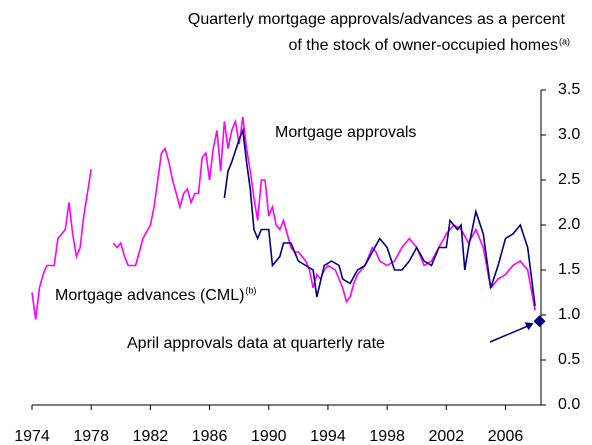 The image size is (592, 445). What do you see at coordinates (529, 326) in the screenshot?
I see `arrow-head` at bounding box center [529, 326].